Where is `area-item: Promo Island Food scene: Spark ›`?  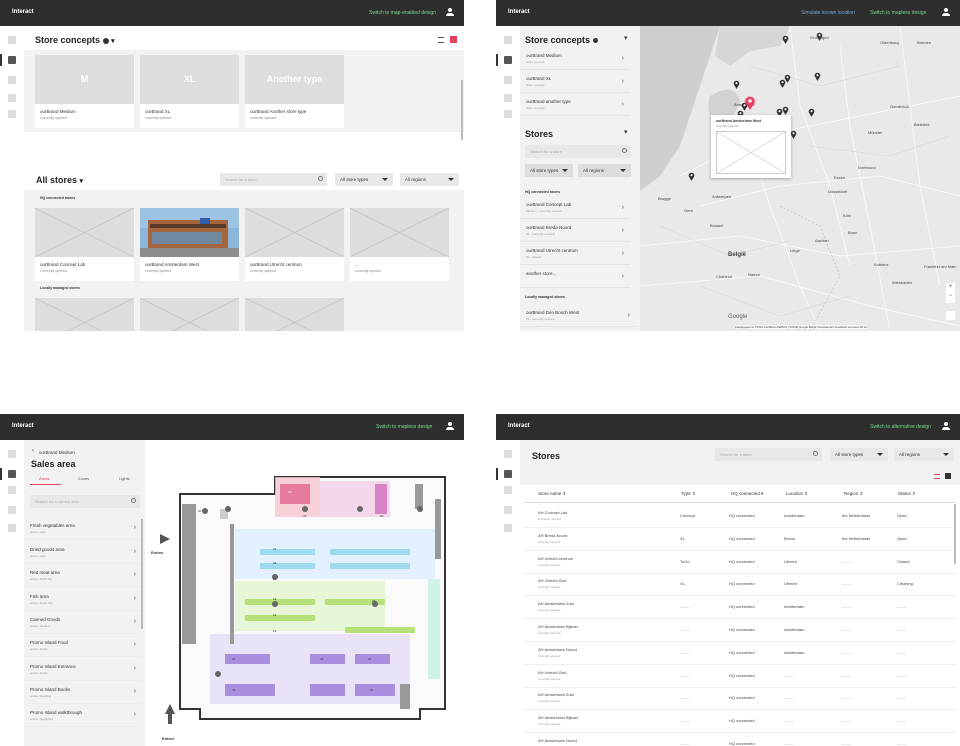
area-item: Promo Island Food scene: Spark › is located at coordinates (83, 645).